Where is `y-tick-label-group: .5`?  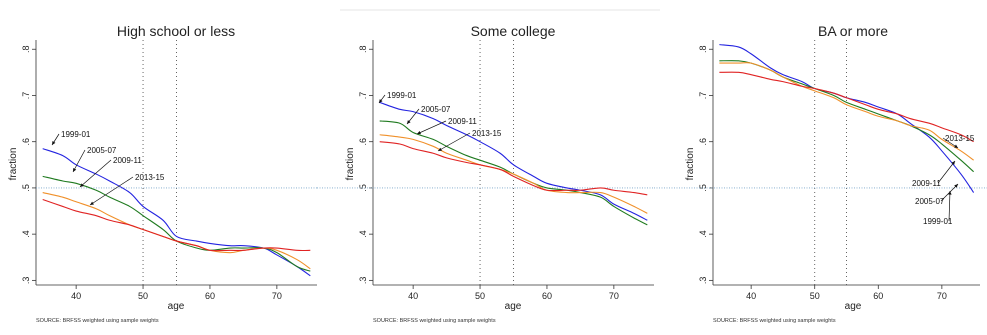 y-tick-label-group: .5 is located at coordinates (703, 188).